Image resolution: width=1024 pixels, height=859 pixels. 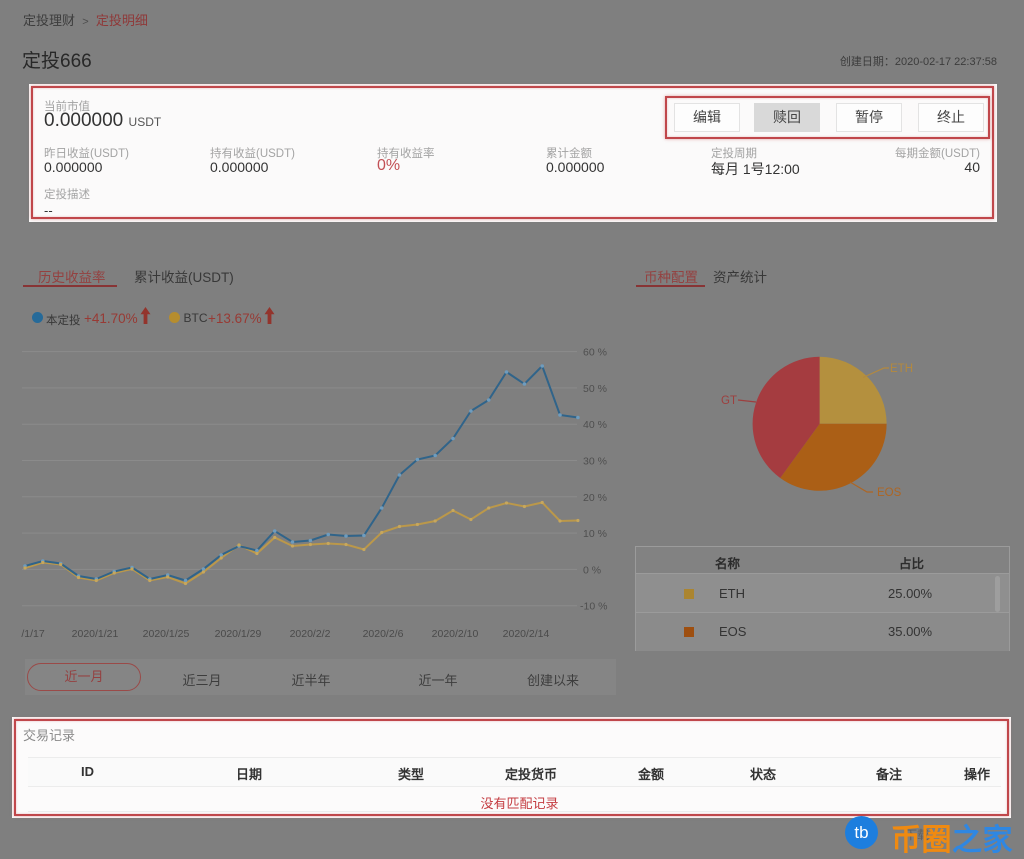 What do you see at coordinates (33, 634) in the screenshot?
I see `svg-text: /1/17` at bounding box center [33, 634].